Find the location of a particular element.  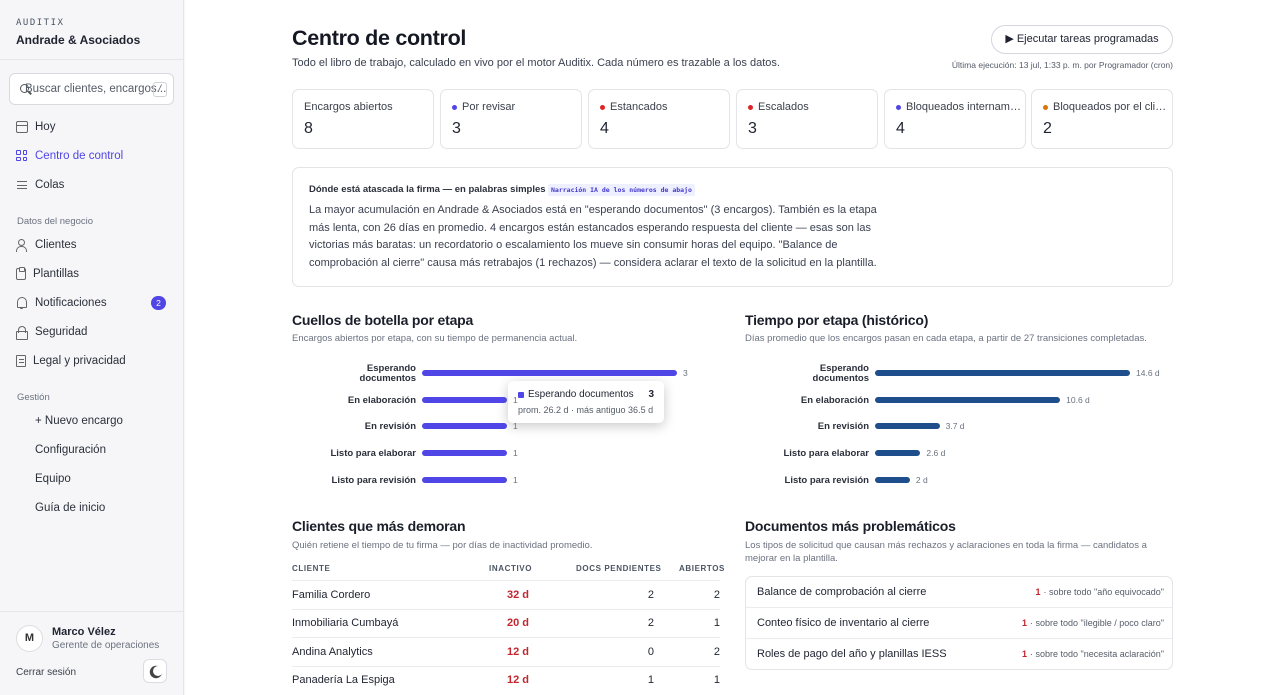

logout-link: Cerrar sesión is located at coordinates (46, 672).